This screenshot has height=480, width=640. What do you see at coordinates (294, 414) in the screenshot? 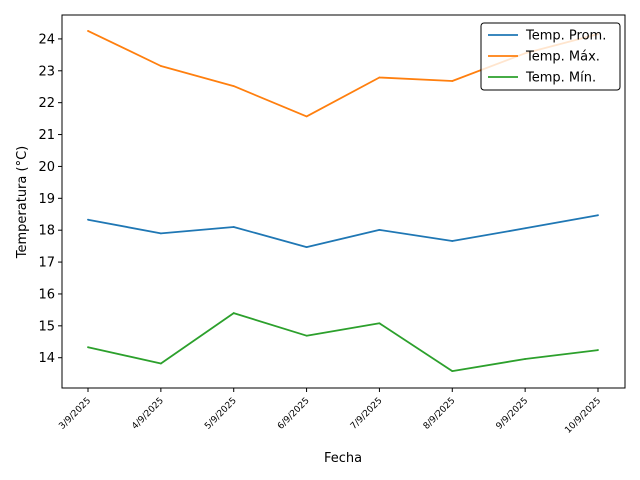
I see `x-tick-label: 6/9/2025` at bounding box center [294, 414].